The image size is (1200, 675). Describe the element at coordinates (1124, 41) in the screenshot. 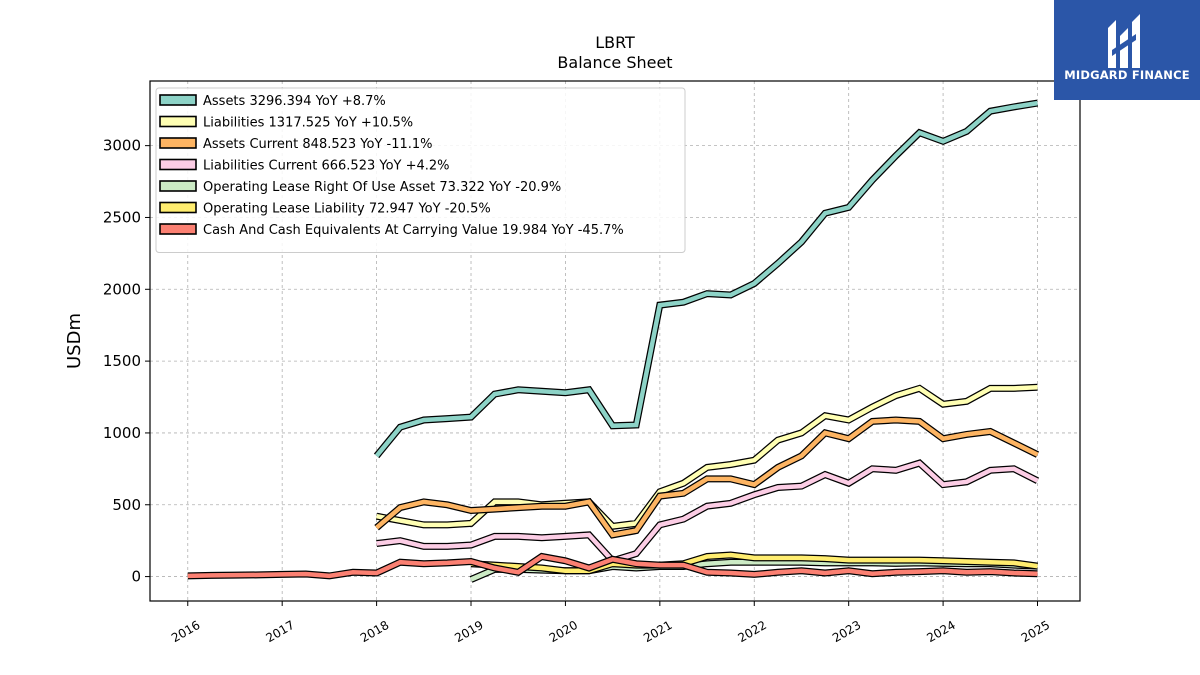

I see `brand-mark-icon` at that location.